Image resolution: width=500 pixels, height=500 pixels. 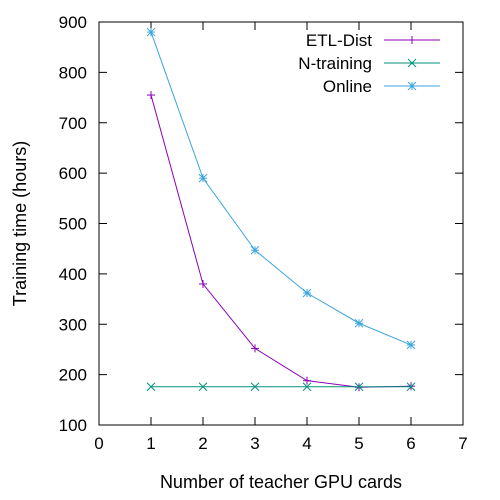 I want to click on y-tick-label: 300, so click(x=73, y=324).